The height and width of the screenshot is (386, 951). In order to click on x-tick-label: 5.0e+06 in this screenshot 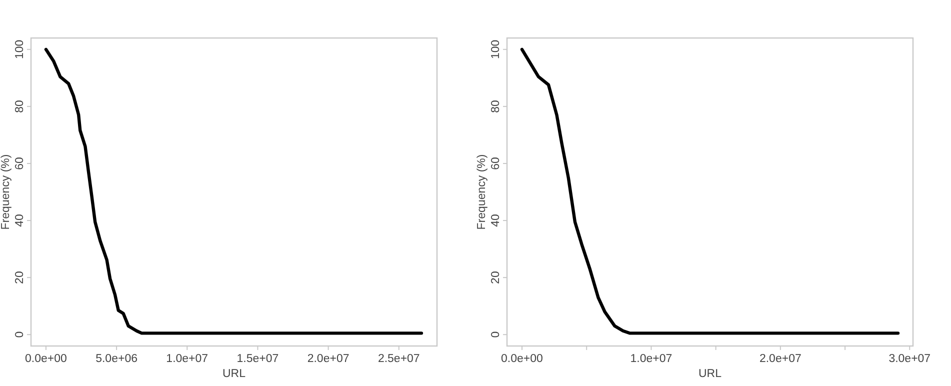, I will do `click(117, 359)`.